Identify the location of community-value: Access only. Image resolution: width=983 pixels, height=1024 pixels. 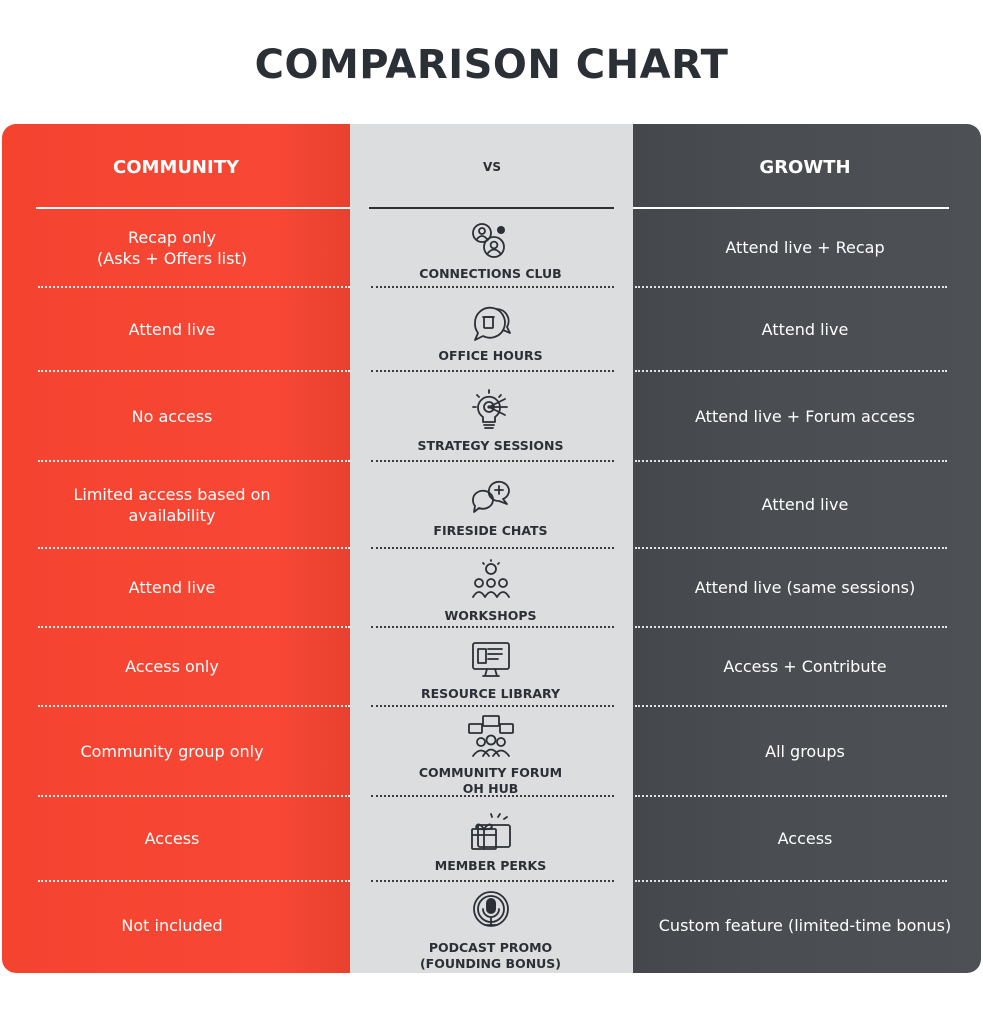
(172, 666).